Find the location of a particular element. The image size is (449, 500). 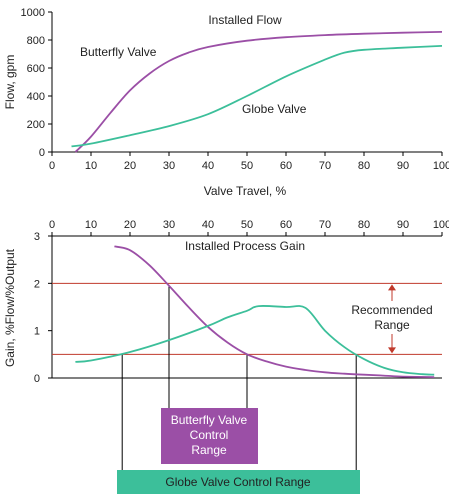

gain-x-tick-label: 0 is located at coordinates (52, 225).